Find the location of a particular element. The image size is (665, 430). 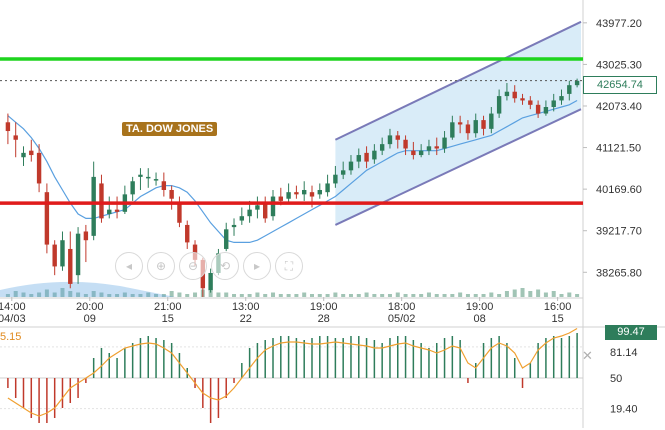

x-tick-time: 13:00 is located at coordinates (246, 307).